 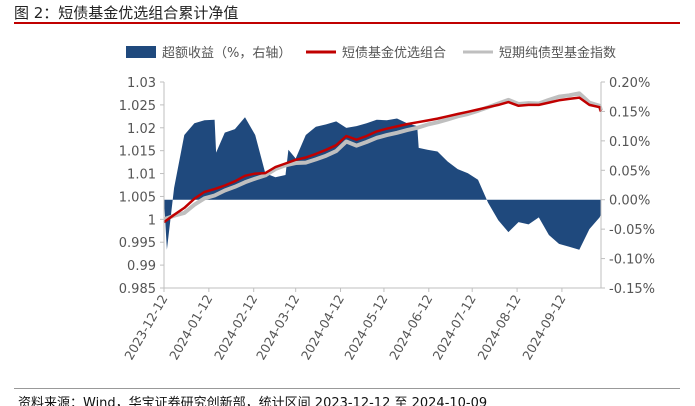 What do you see at coordinates (322, 327) in the screenshot?
I see `x-tick-label: 2024-04-12` at bounding box center [322, 327].